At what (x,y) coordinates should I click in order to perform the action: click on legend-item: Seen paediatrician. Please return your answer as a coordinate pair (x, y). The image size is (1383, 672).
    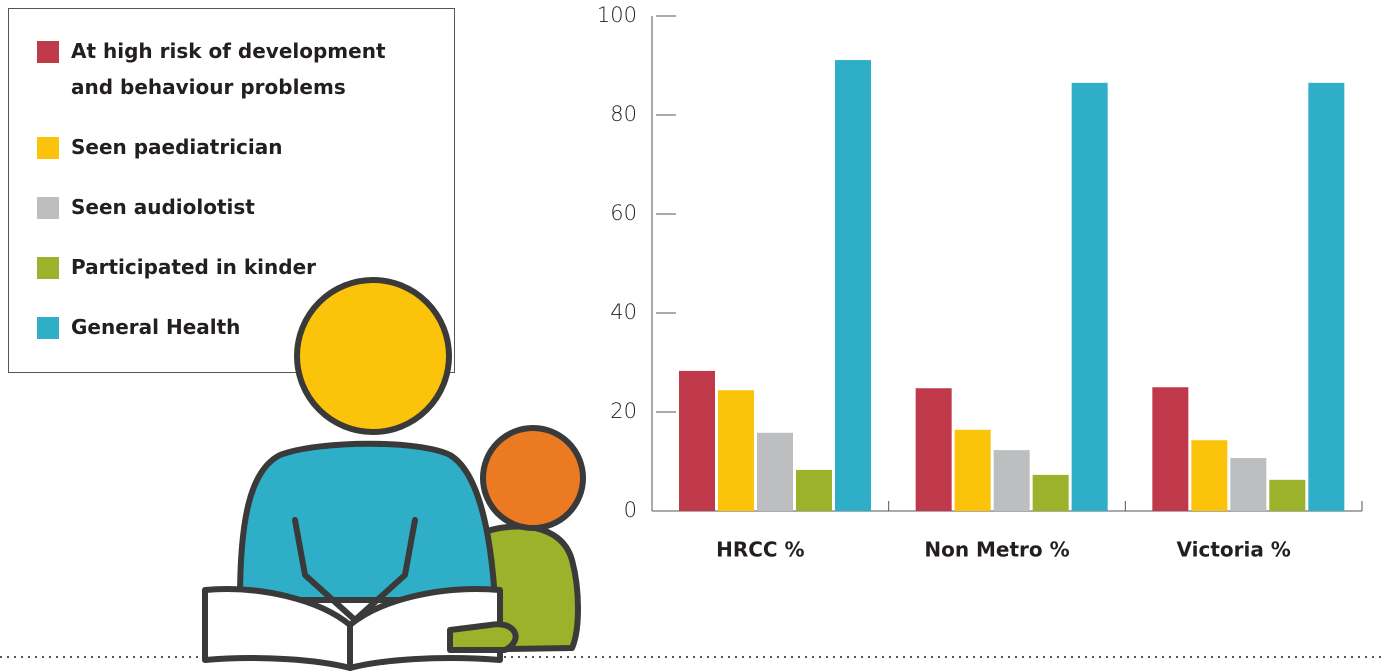
    Looking at the image, I should click on (234, 150).